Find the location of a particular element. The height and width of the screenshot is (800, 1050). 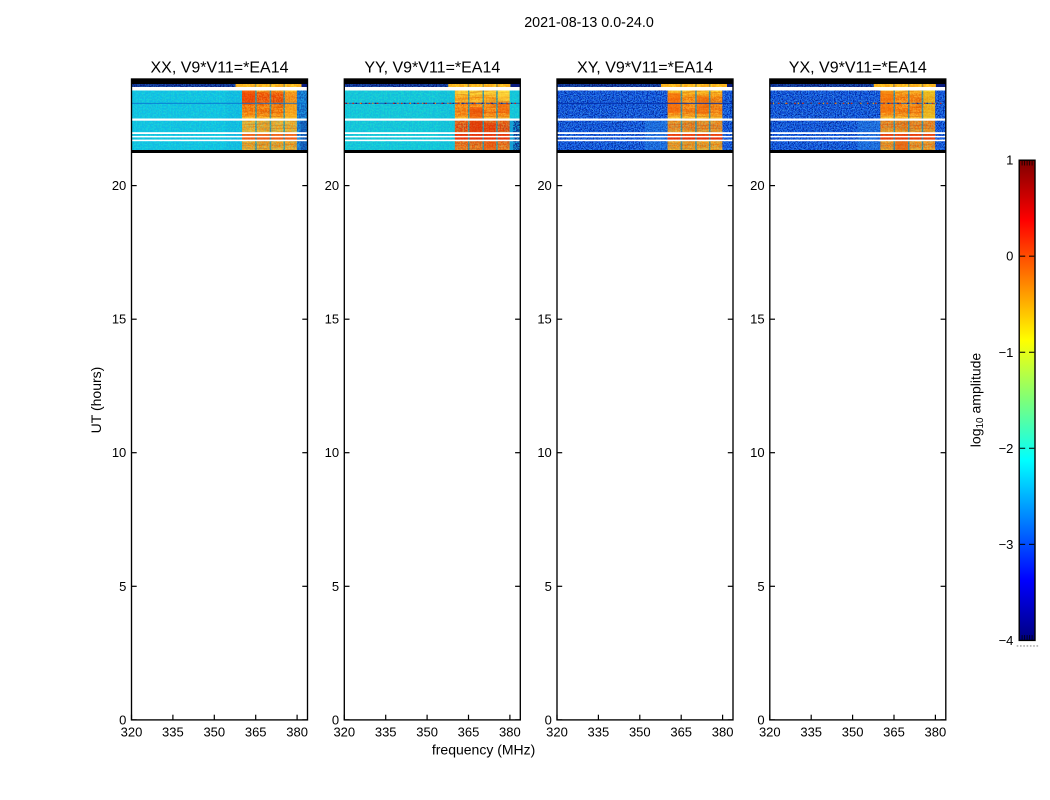

svg-text: XX, V9*V11=*EA14 is located at coordinates (219, 67).